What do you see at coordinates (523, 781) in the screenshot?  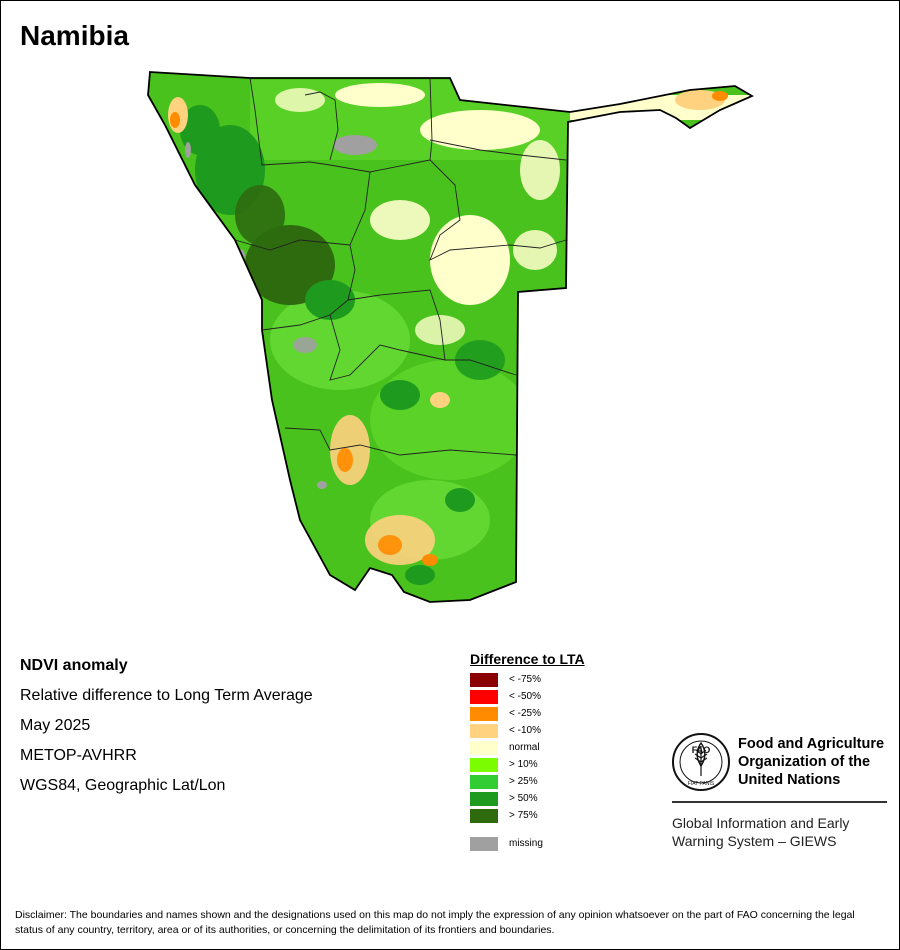 I see `legend-label: > 25%` at bounding box center [523, 781].